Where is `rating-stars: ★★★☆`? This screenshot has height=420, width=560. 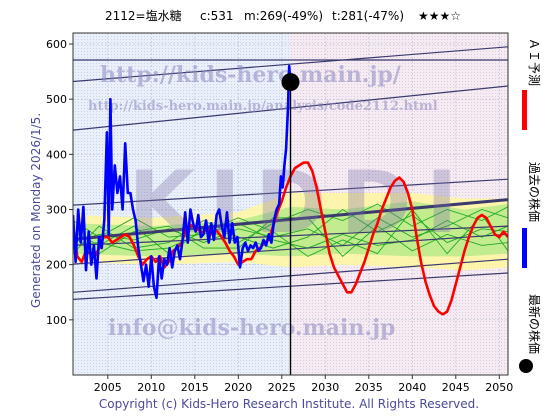 rating-stars: ★★★☆ is located at coordinates (439, 16).